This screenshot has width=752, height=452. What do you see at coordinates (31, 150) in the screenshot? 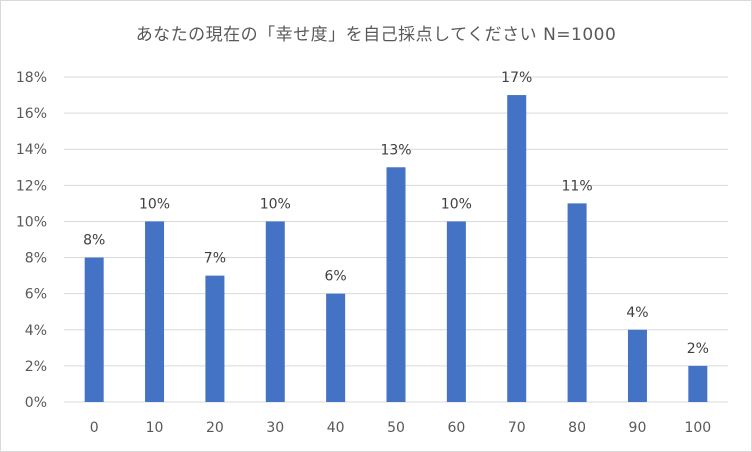
I see `y-tick-label: 14%` at bounding box center [31, 150].